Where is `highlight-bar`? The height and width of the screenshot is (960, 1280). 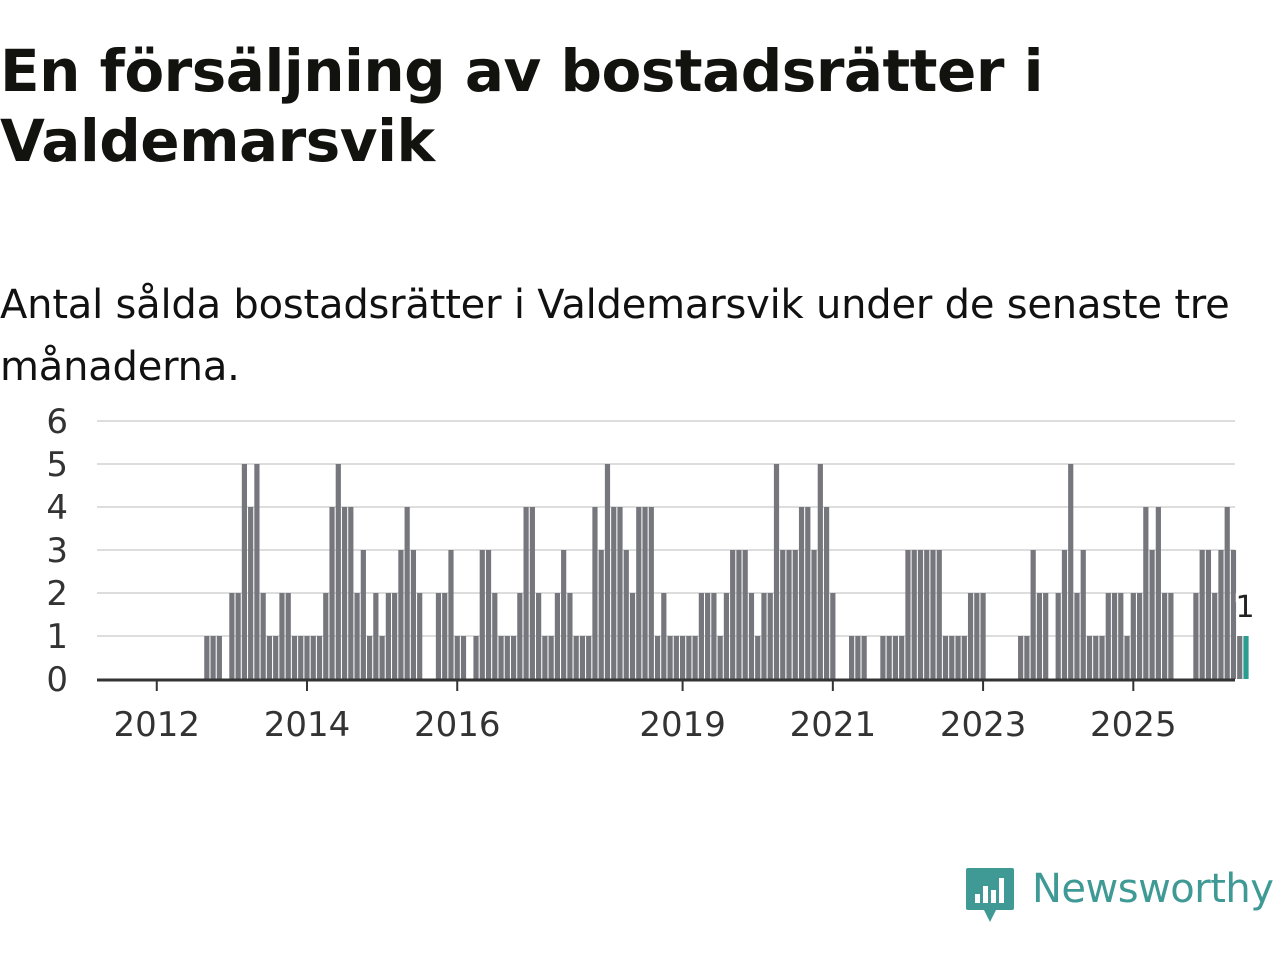
highlight-bar is located at coordinates (1246, 657).